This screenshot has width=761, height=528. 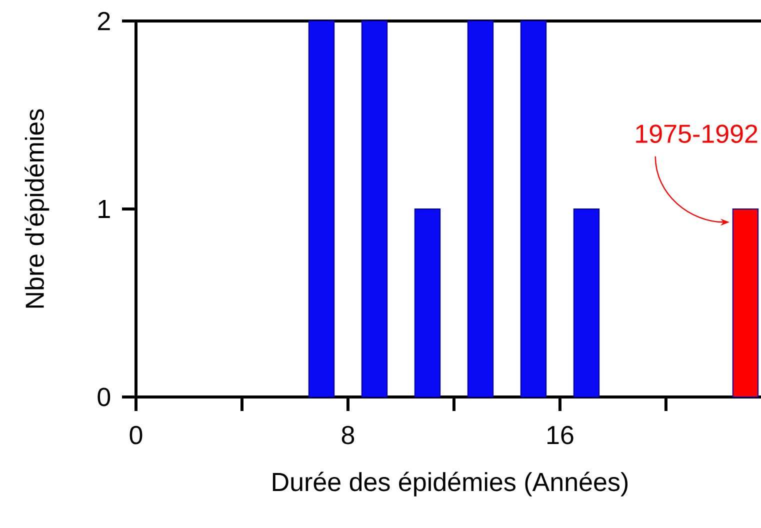 I want to click on y-tick-label: 0, so click(x=104, y=397).